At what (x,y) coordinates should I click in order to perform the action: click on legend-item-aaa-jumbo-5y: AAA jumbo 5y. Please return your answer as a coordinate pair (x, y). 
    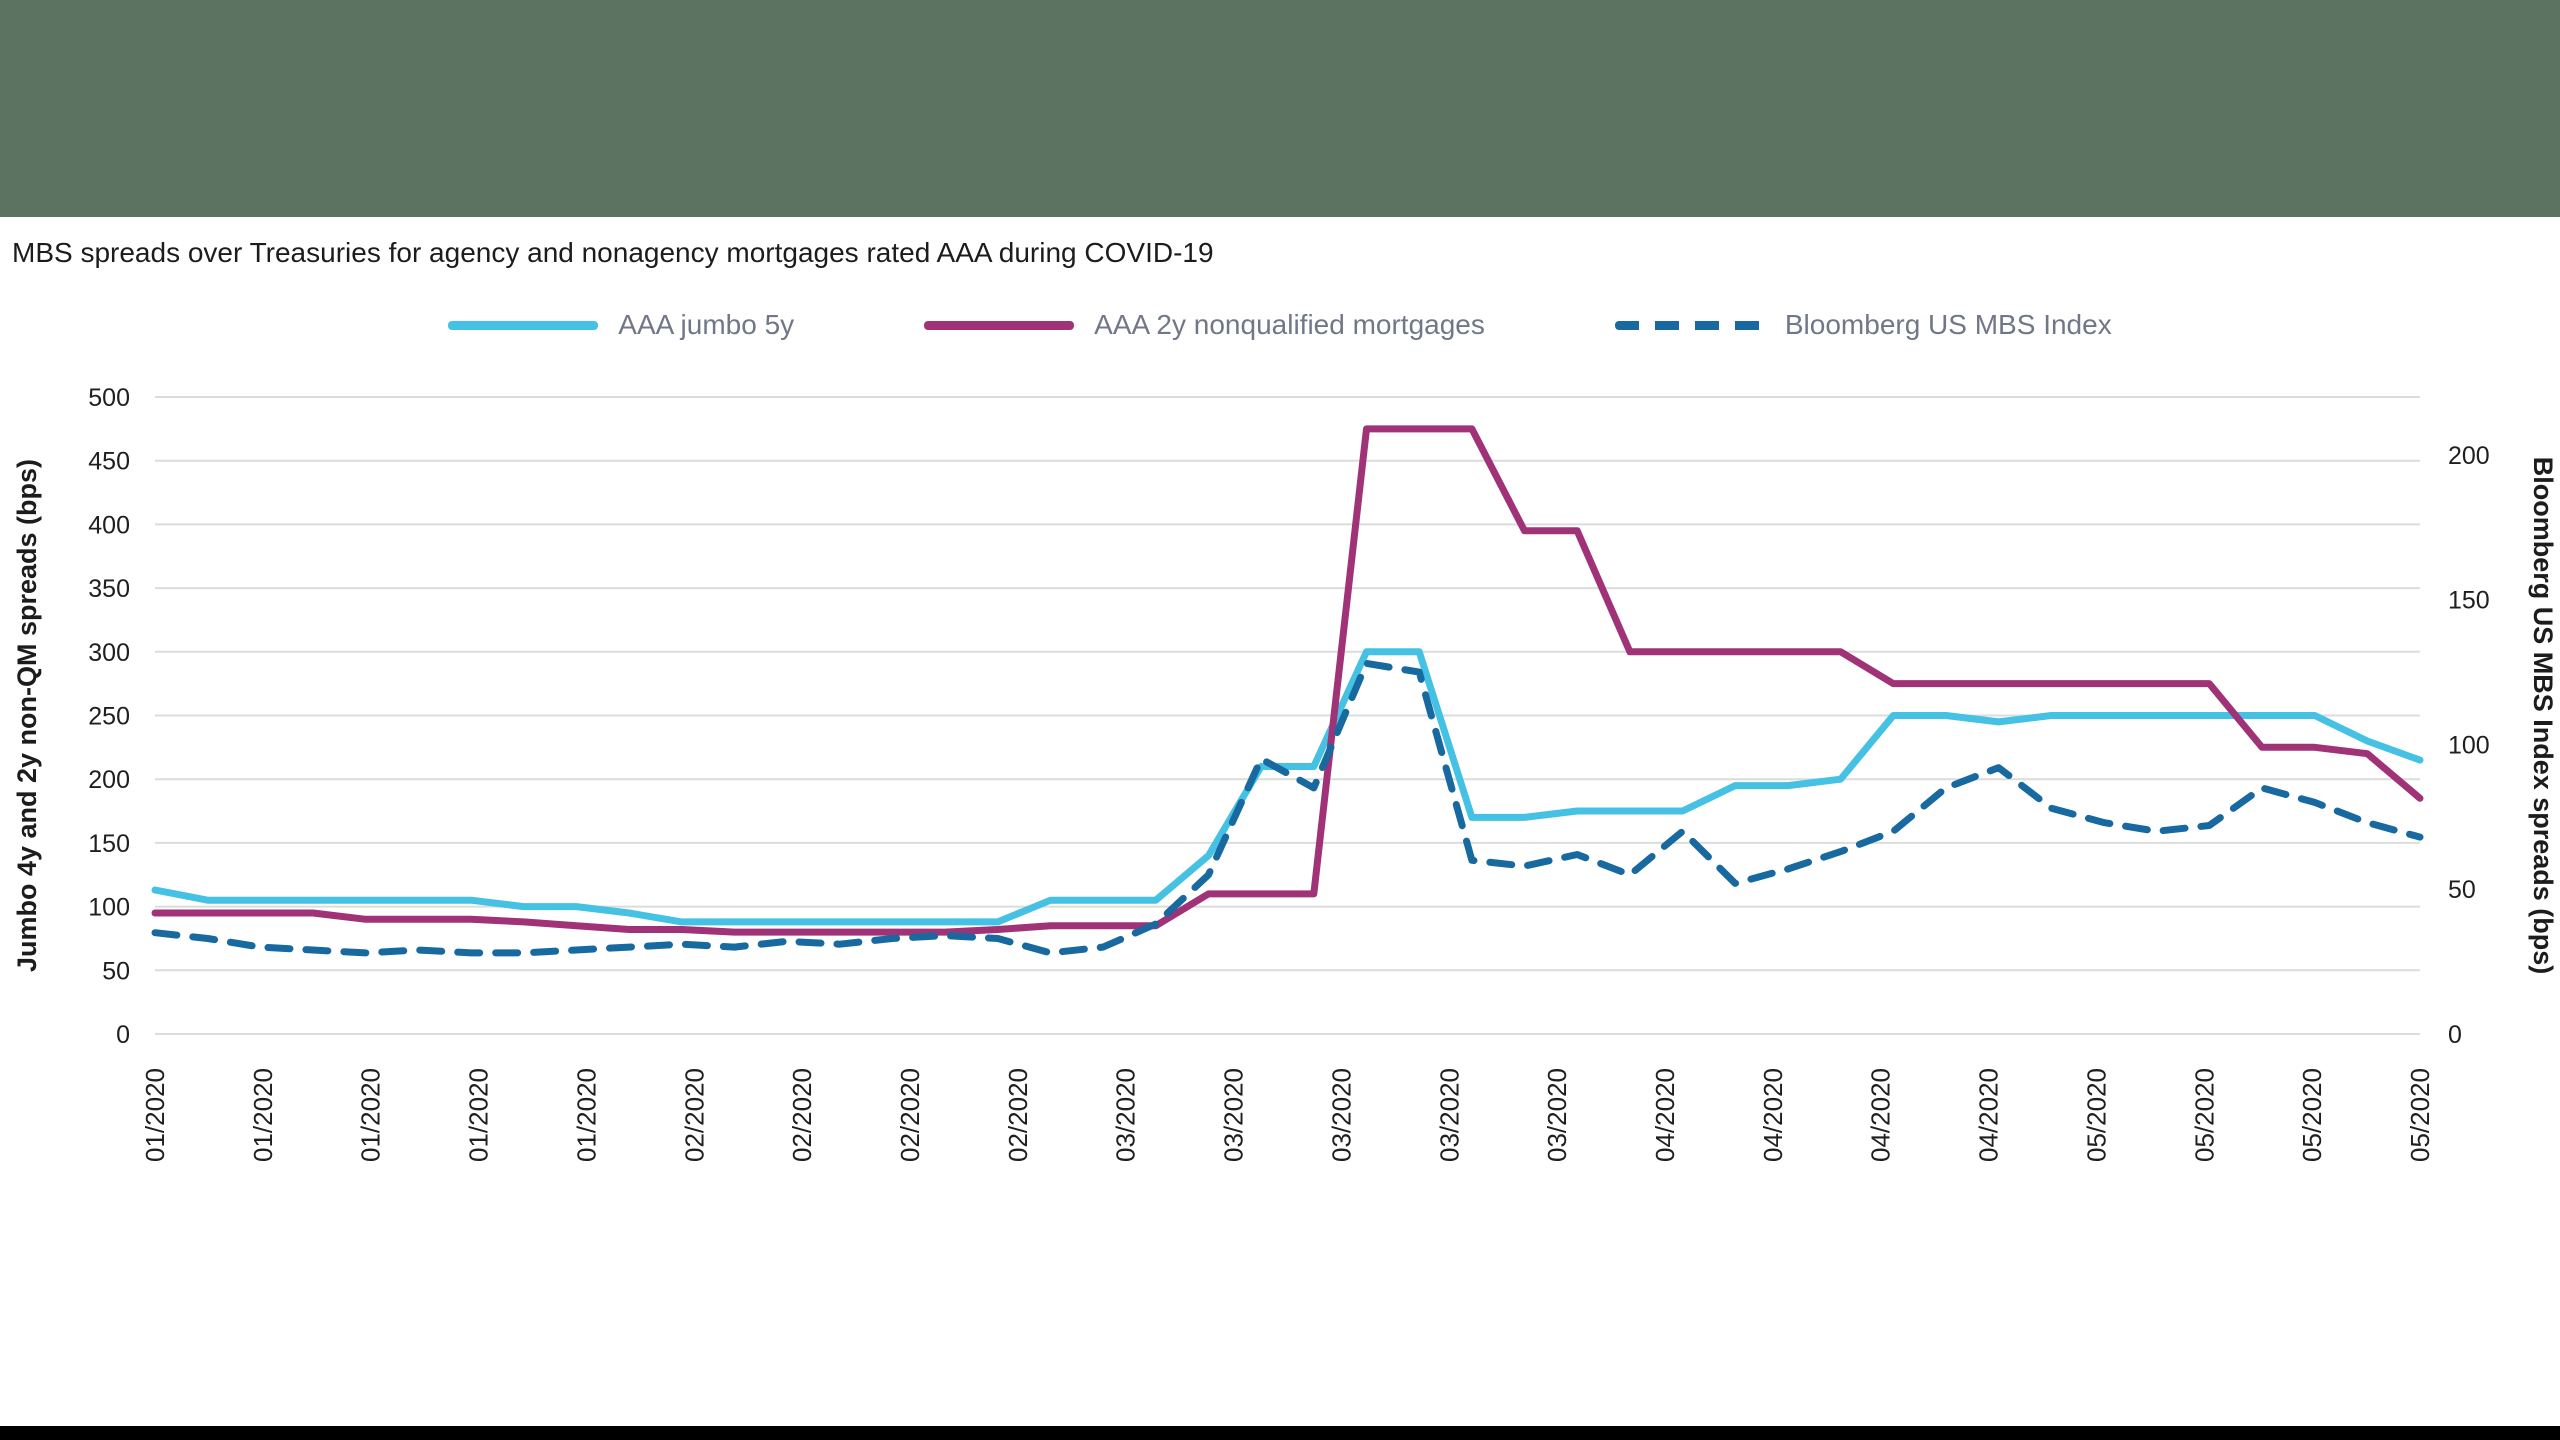
    Looking at the image, I should click on (621, 325).